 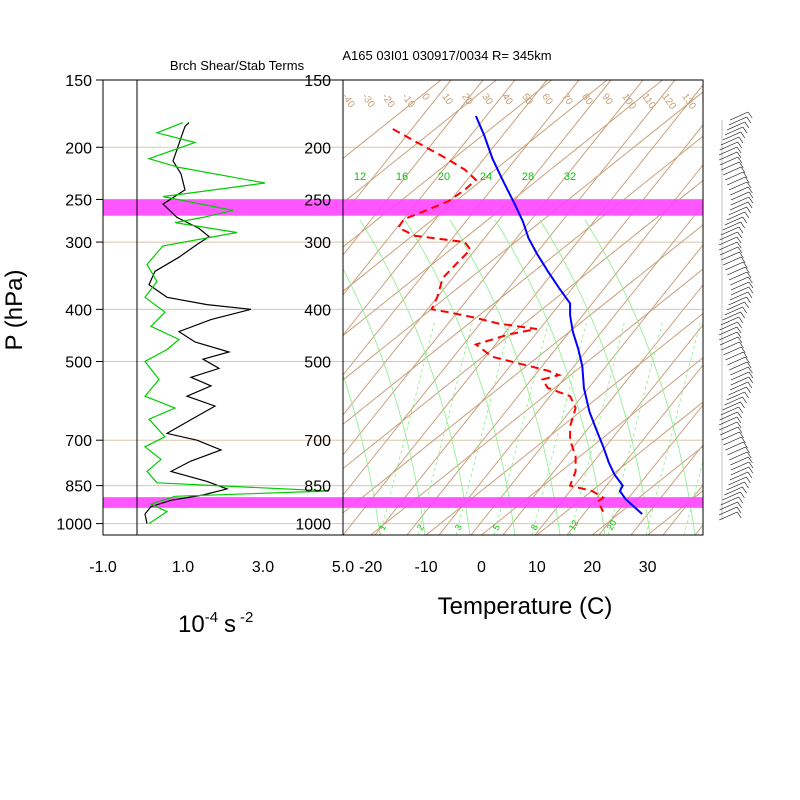 What do you see at coordinates (236, 323) in the screenshot?
I see `left-series` at bounding box center [236, 323].